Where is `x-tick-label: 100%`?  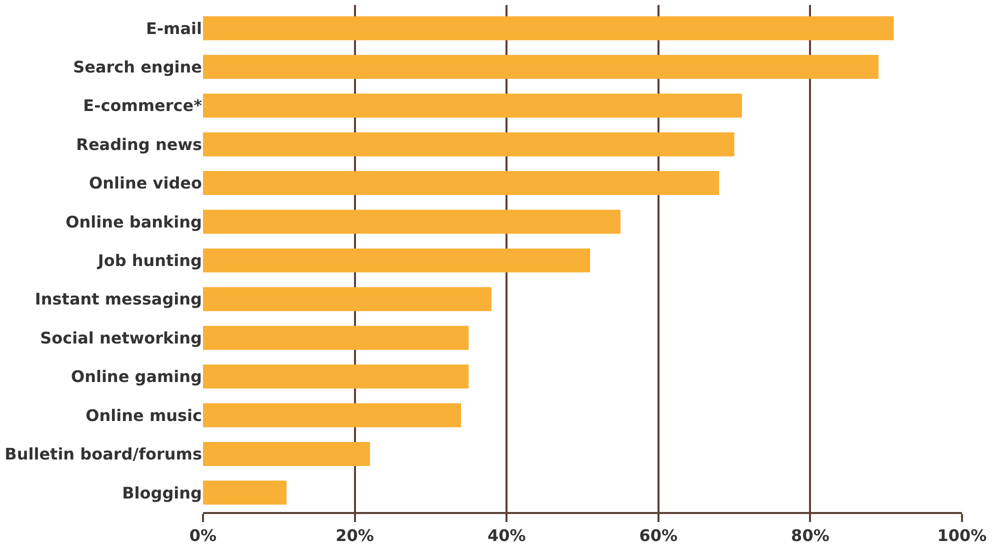 x-tick-label: 100% is located at coordinates (962, 536).